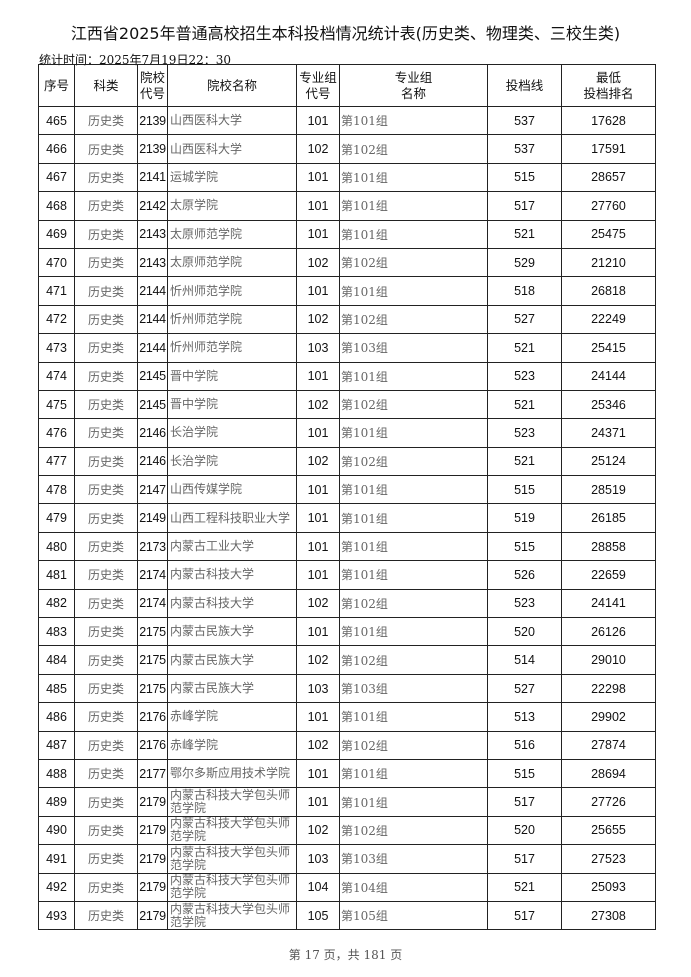 The image size is (691, 977). What do you see at coordinates (152, 575) in the screenshot?
I see `cell-school-code: 2174` at bounding box center [152, 575].